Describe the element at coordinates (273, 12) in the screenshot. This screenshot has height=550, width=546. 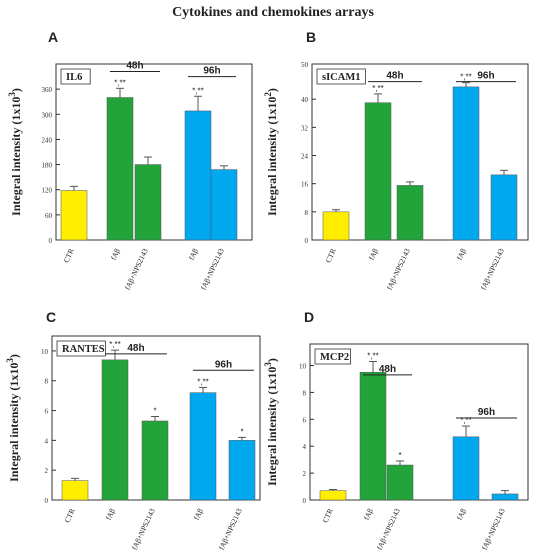
I see `figure-title: Cytokines and chemokines arrays` at that location.